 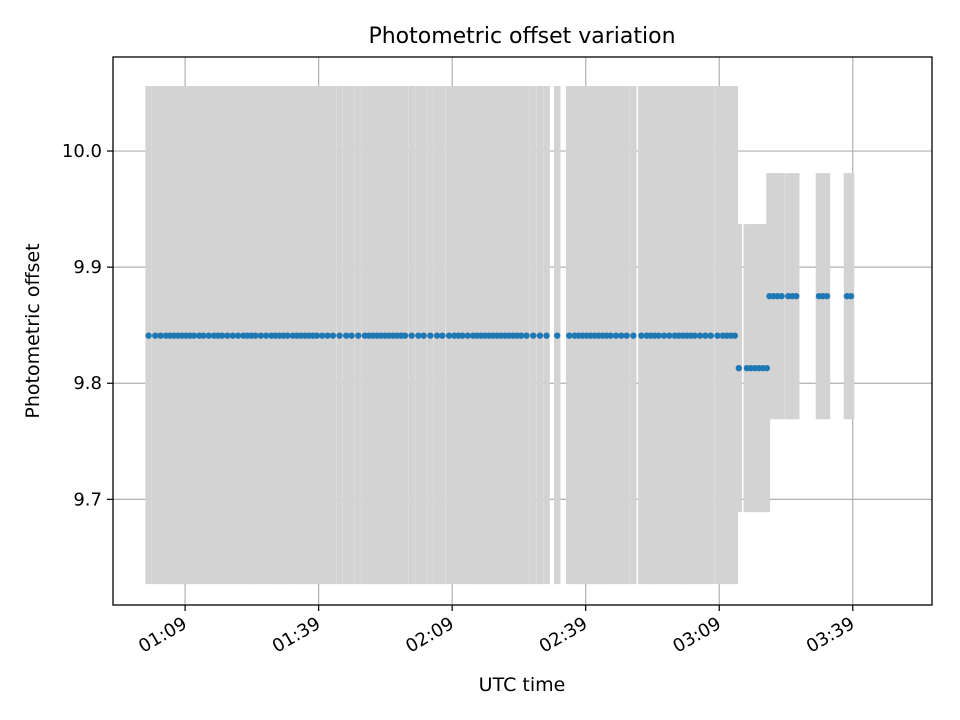 I want to click on y-axis-ticks: 9.7 9.8 9.9 10.0, so click(x=87, y=325).